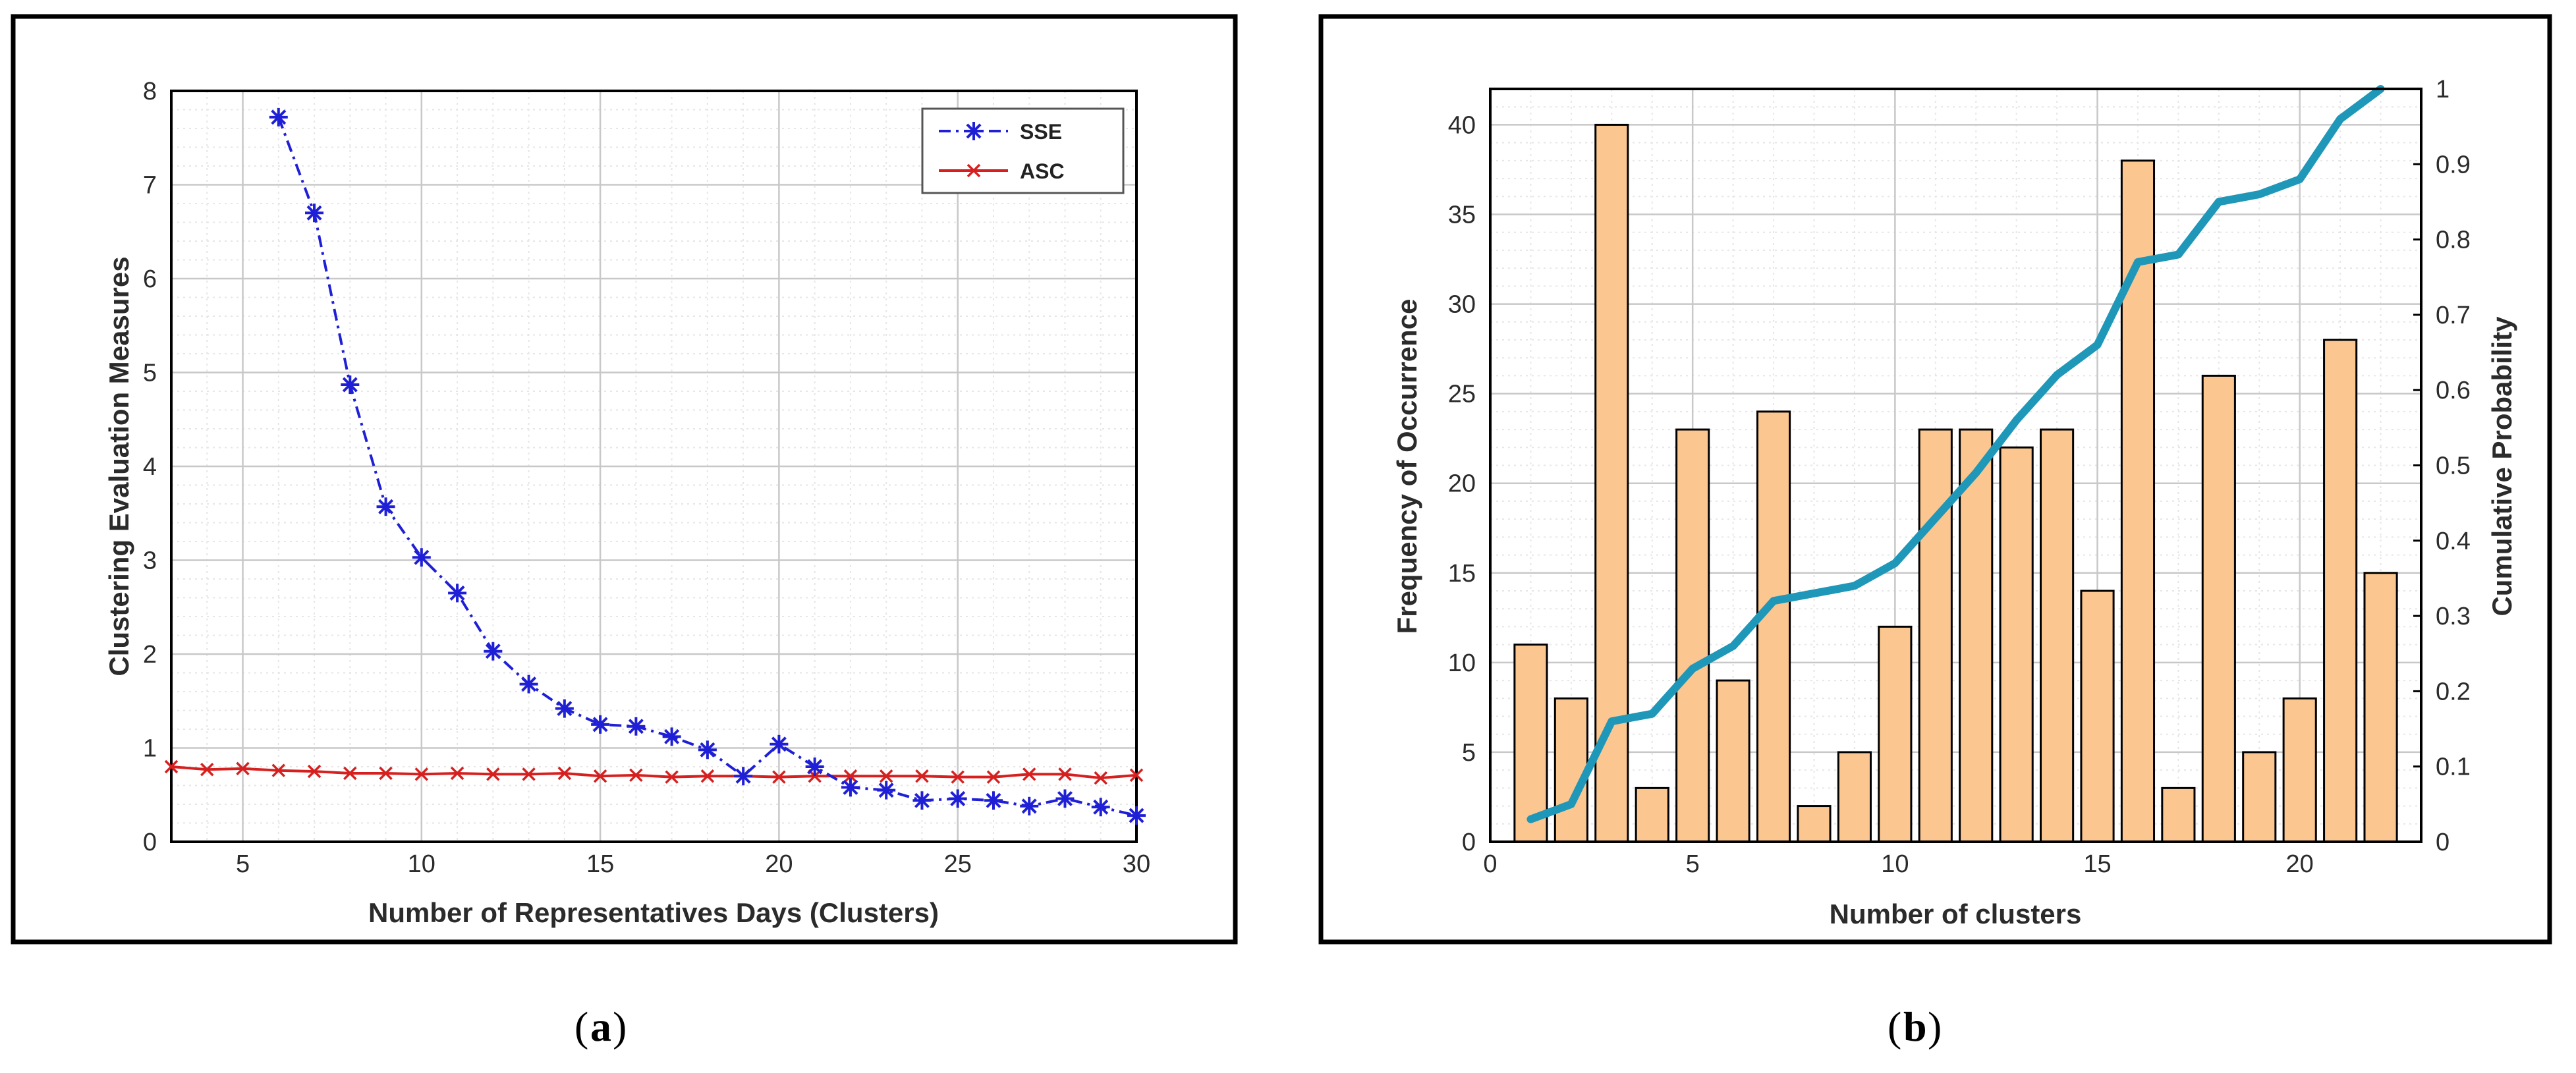 The width and height of the screenshot is (2576, 1073). What do you see at coordinates (1136, 864) in the screenshot?
I see `panel-a-x-tick-label: 30` at bounding box center [1136, 864].